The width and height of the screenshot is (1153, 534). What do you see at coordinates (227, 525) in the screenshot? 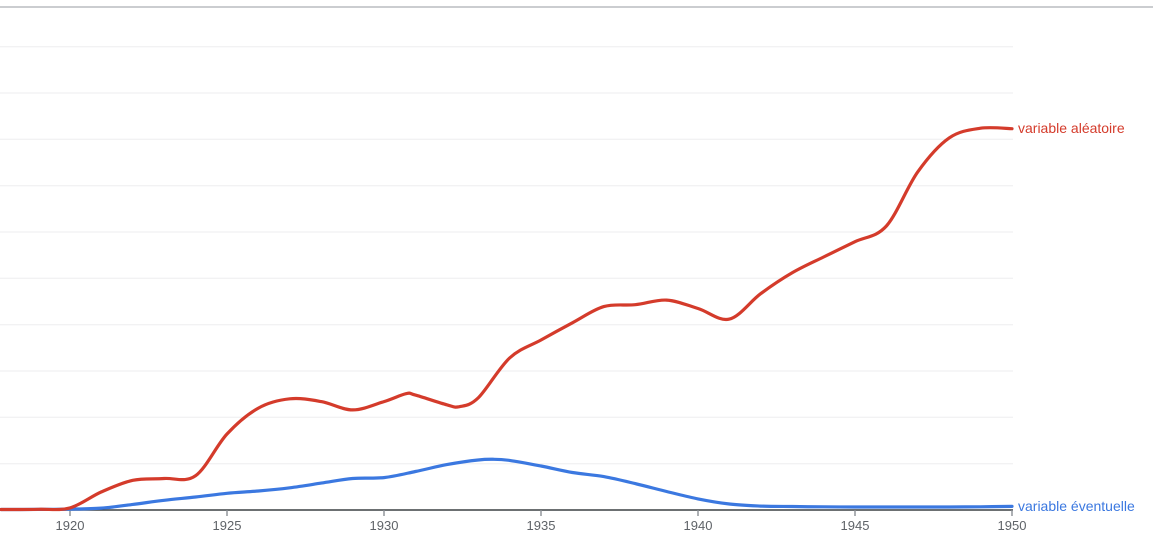
I see `x-tick-label: 1925` at bounding box center [227, 525].